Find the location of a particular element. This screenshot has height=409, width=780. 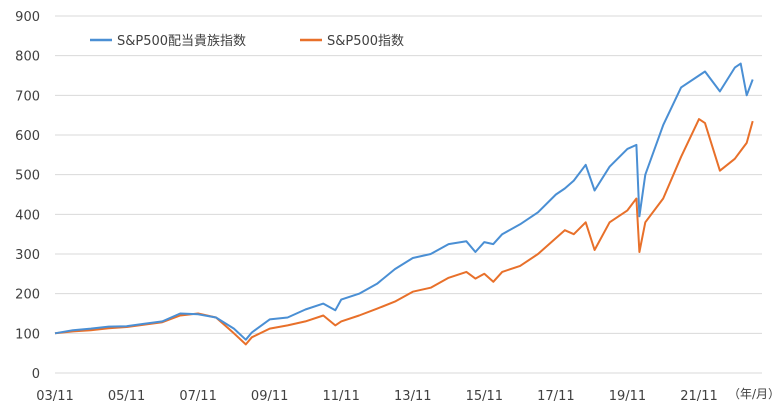

y-tick-label-100: 100 is located at coordinates (27, 334).